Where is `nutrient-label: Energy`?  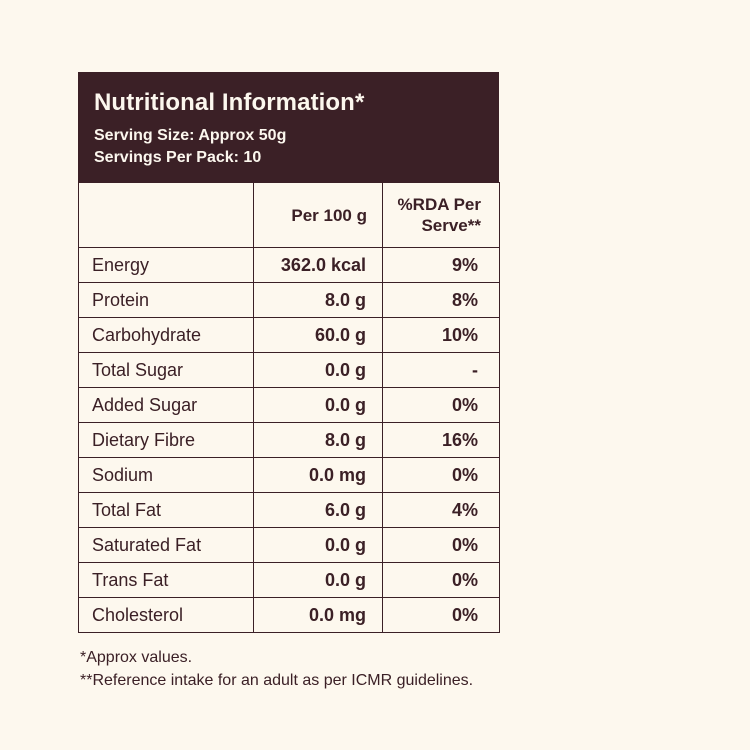 nutrient-label: Energy is located at coordinates (166, 265).